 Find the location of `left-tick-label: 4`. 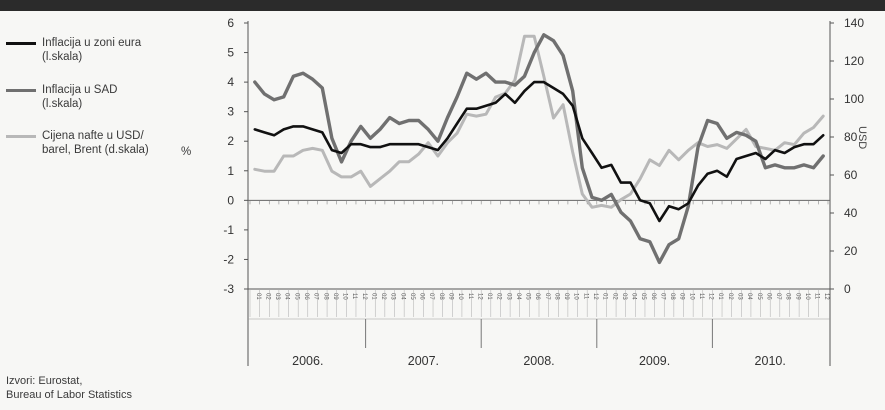

left-tick-label: 4 is located at coordinates (230, 82).